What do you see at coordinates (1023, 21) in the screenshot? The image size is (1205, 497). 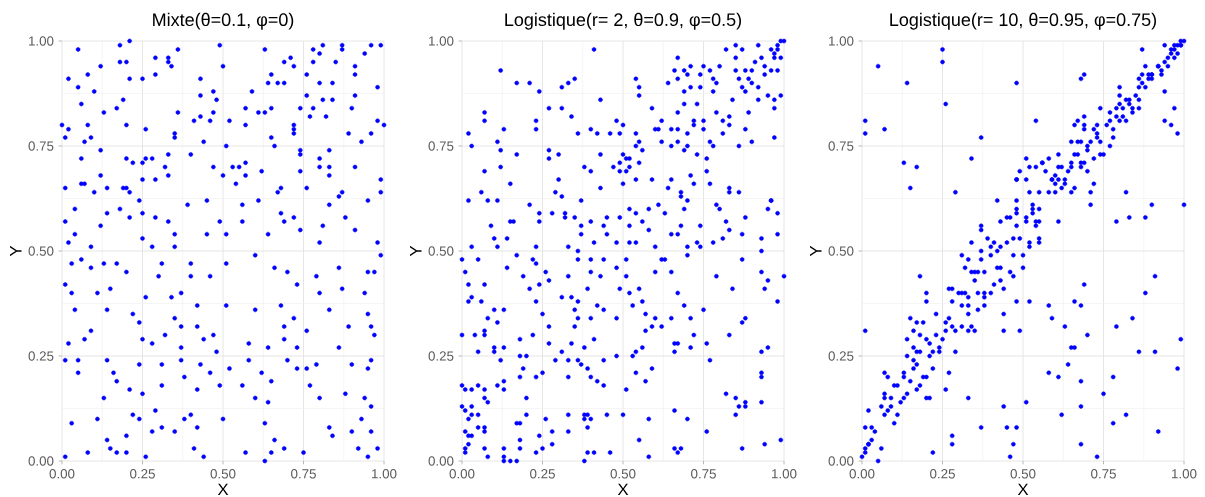 I see `chart-title: Logistique(r= 10, θ=0.95, φ=0.75)` at bounding box center [1023, 21].